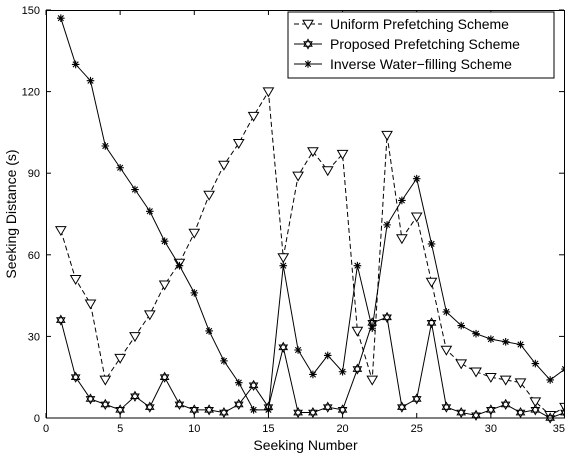 This screenshot has height=456, width=565. I want to click on y-tick-label: 120, so click(31, 93).